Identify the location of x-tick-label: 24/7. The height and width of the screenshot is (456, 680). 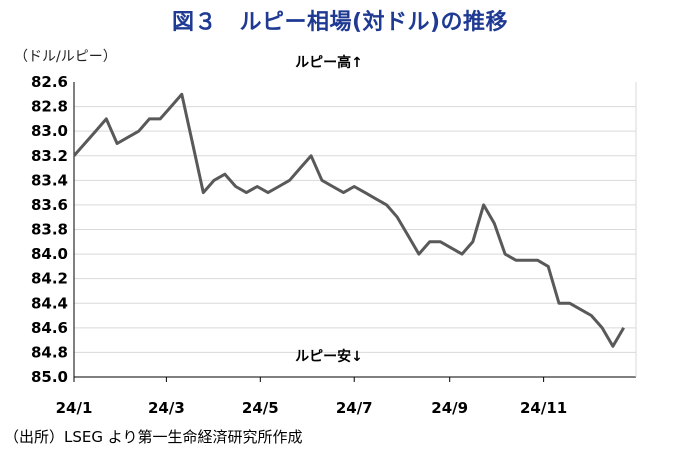
(354, 408).